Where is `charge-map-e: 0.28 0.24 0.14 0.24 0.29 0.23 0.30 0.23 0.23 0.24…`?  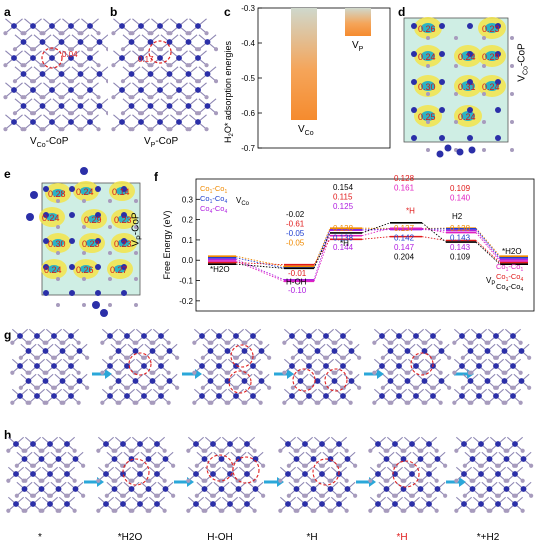 charge-map-e: 0.28 0.24 0.14 0.24 0.29 0.23 0.30 0.23 0.23 0.24… is located at coordinates (83, 242).